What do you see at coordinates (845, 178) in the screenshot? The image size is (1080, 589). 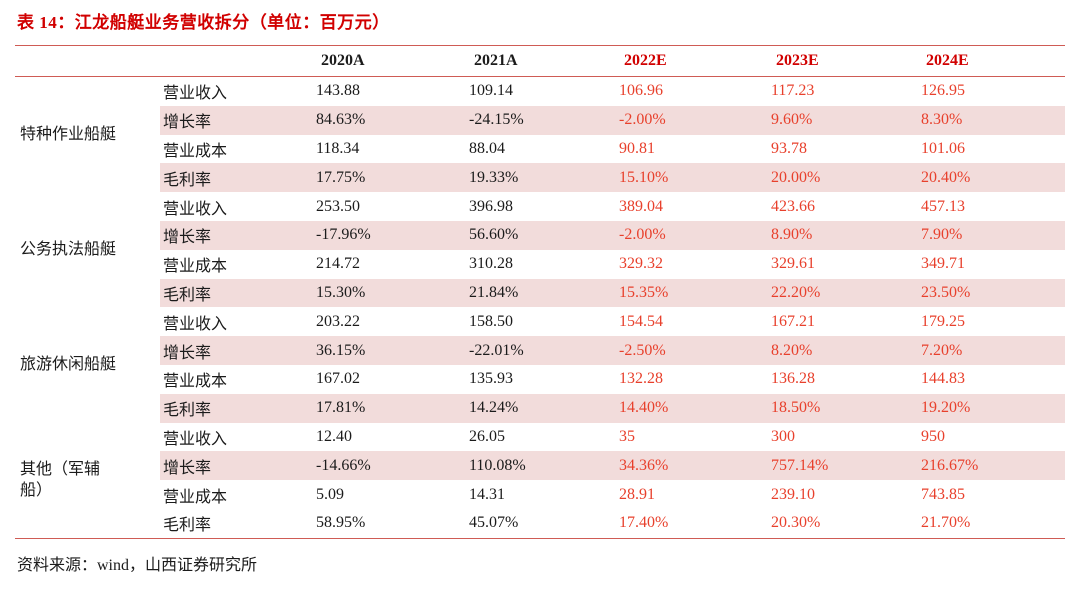 I see `data-cell: 20.00%` at bounding box center [845, 178].